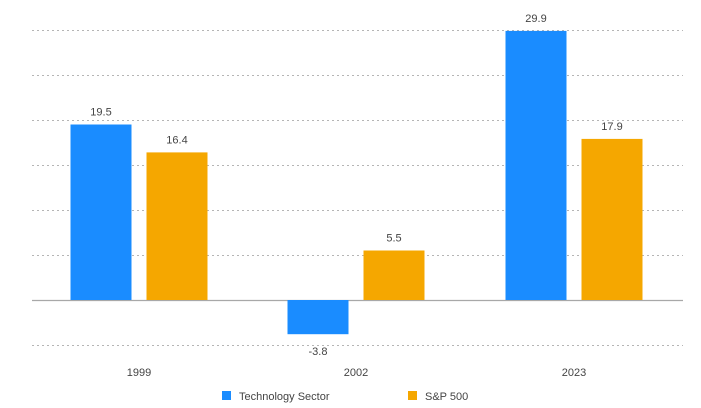 Image resolution: width=701 pixels, height=408 pixels. What do you see at coordinates (176, 140) in the screenshot?
I see `data-label: 16.4` at bounding box center [176, 140].